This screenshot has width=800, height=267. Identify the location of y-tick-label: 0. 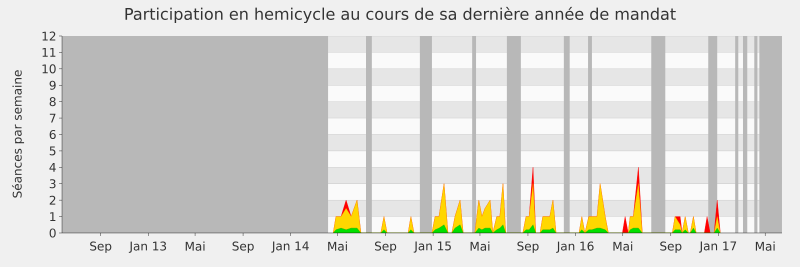
(53, 233).